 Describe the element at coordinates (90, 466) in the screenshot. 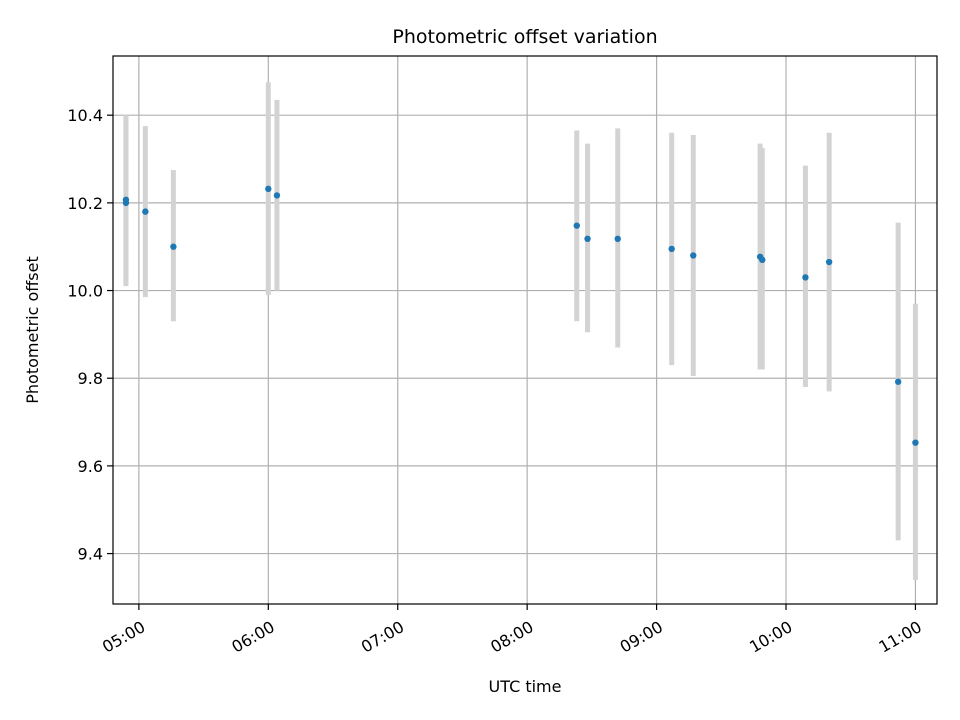

I see `y-tick-label: 9.6` at that location.